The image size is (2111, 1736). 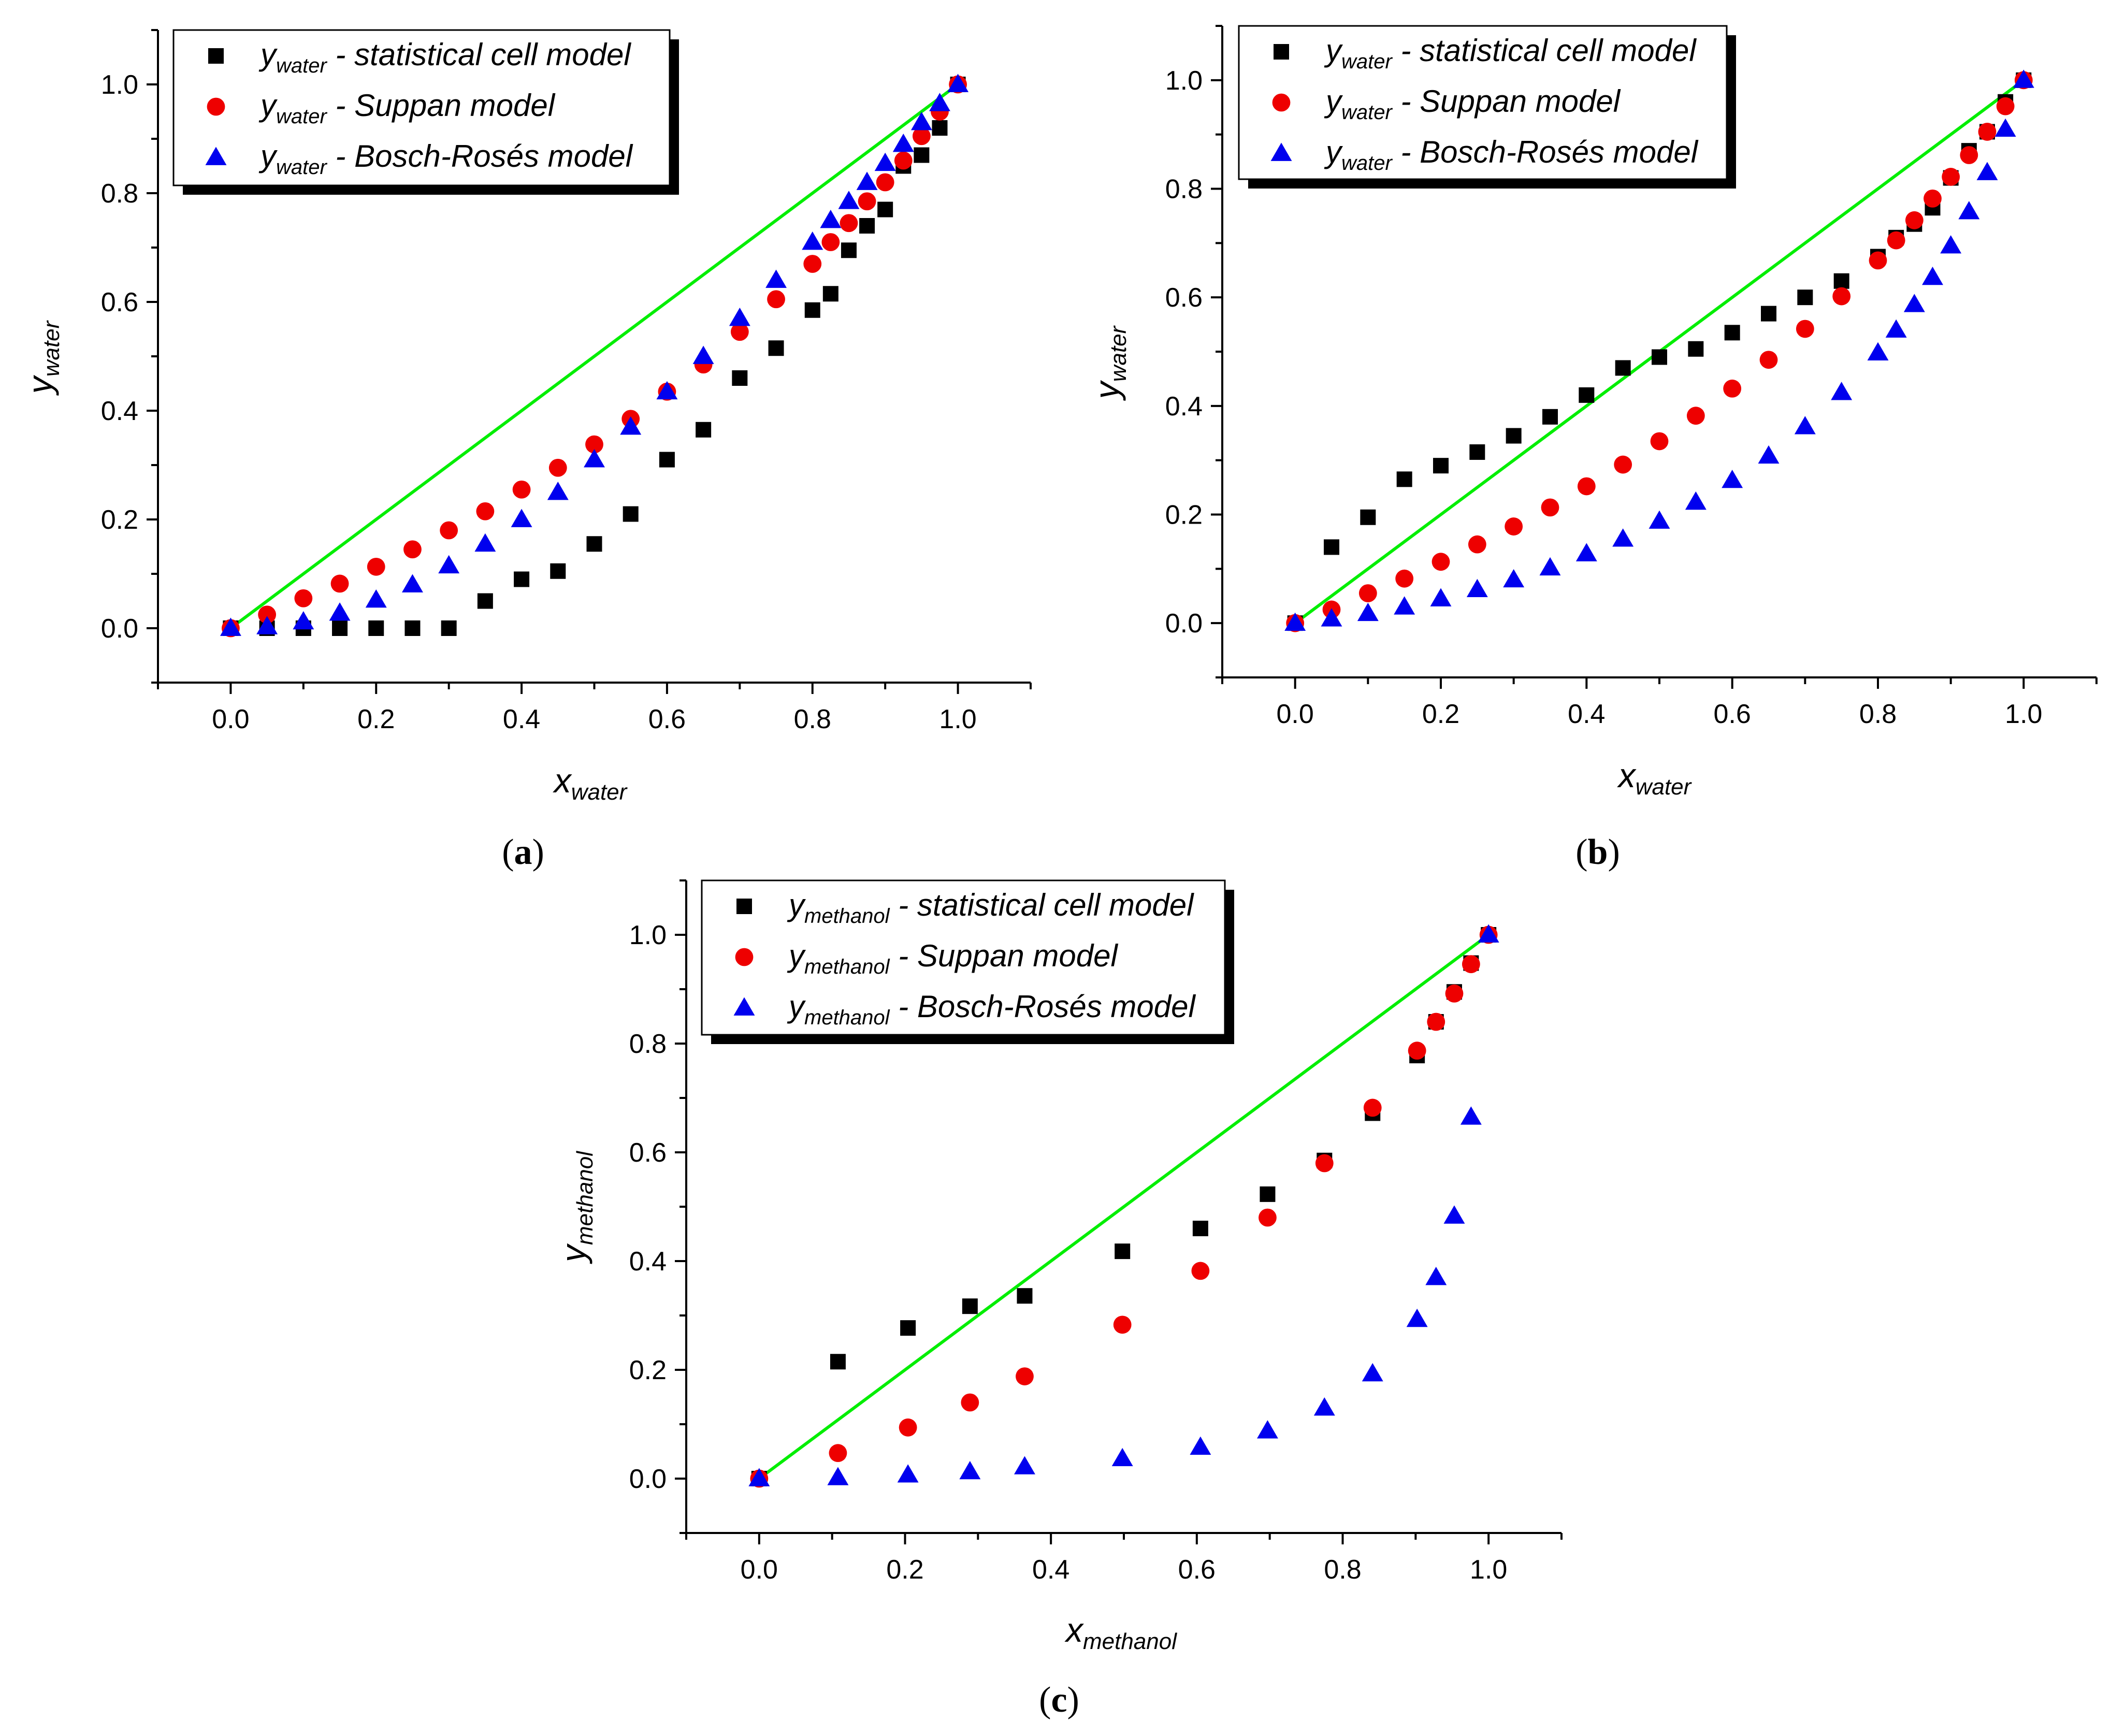 What do you see at coordinates (1597, 852) in the screenshot?
I see `panel-caption: (b)` at bounding box center [1597, 852].